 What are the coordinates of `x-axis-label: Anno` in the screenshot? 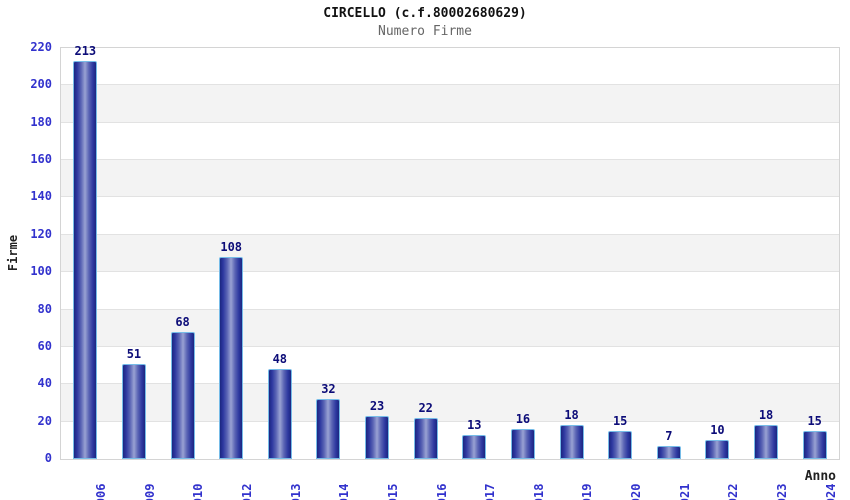 It's located at (820, 476).